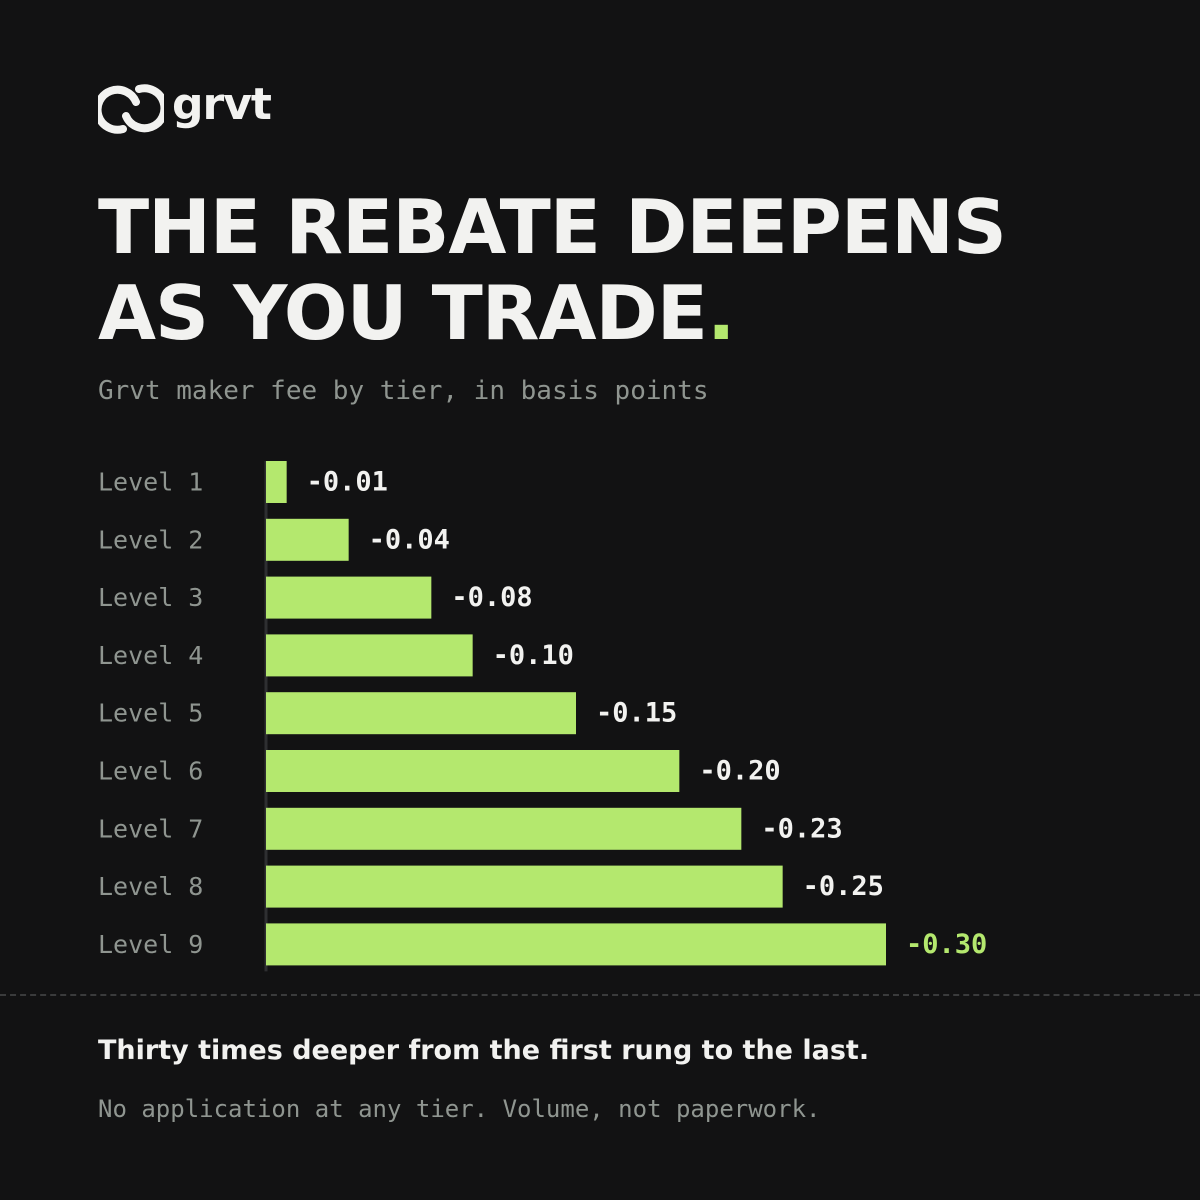 This screenshot has height=1200, width=1200. What do you see at coordinates (409, 539) in the screenshot?
I see `data-label-level-2: -0.04` at bounding box center [409, 539].